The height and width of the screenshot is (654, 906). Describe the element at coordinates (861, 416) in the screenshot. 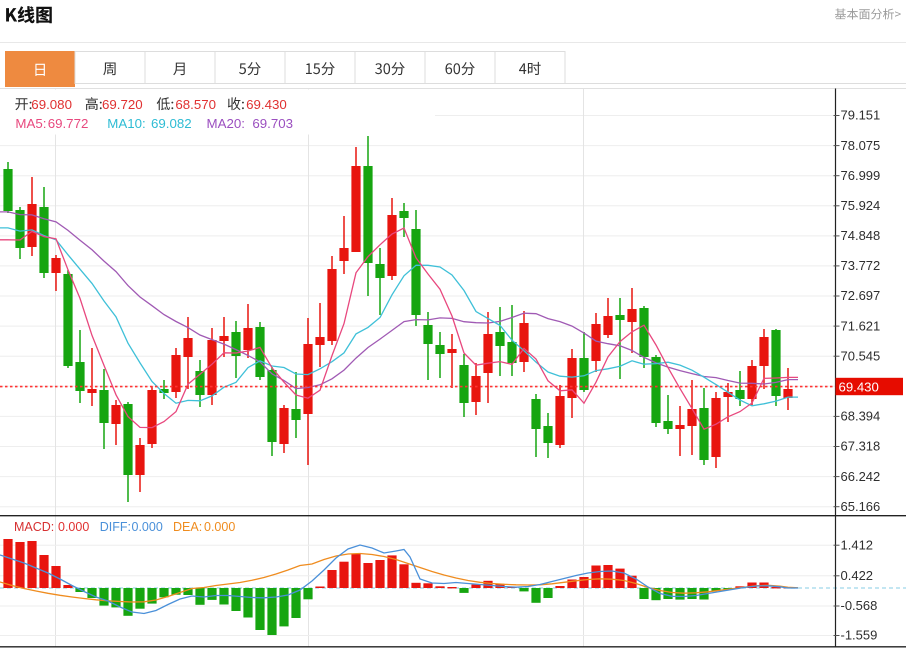

I see `svg-text: 68.394` at that location.